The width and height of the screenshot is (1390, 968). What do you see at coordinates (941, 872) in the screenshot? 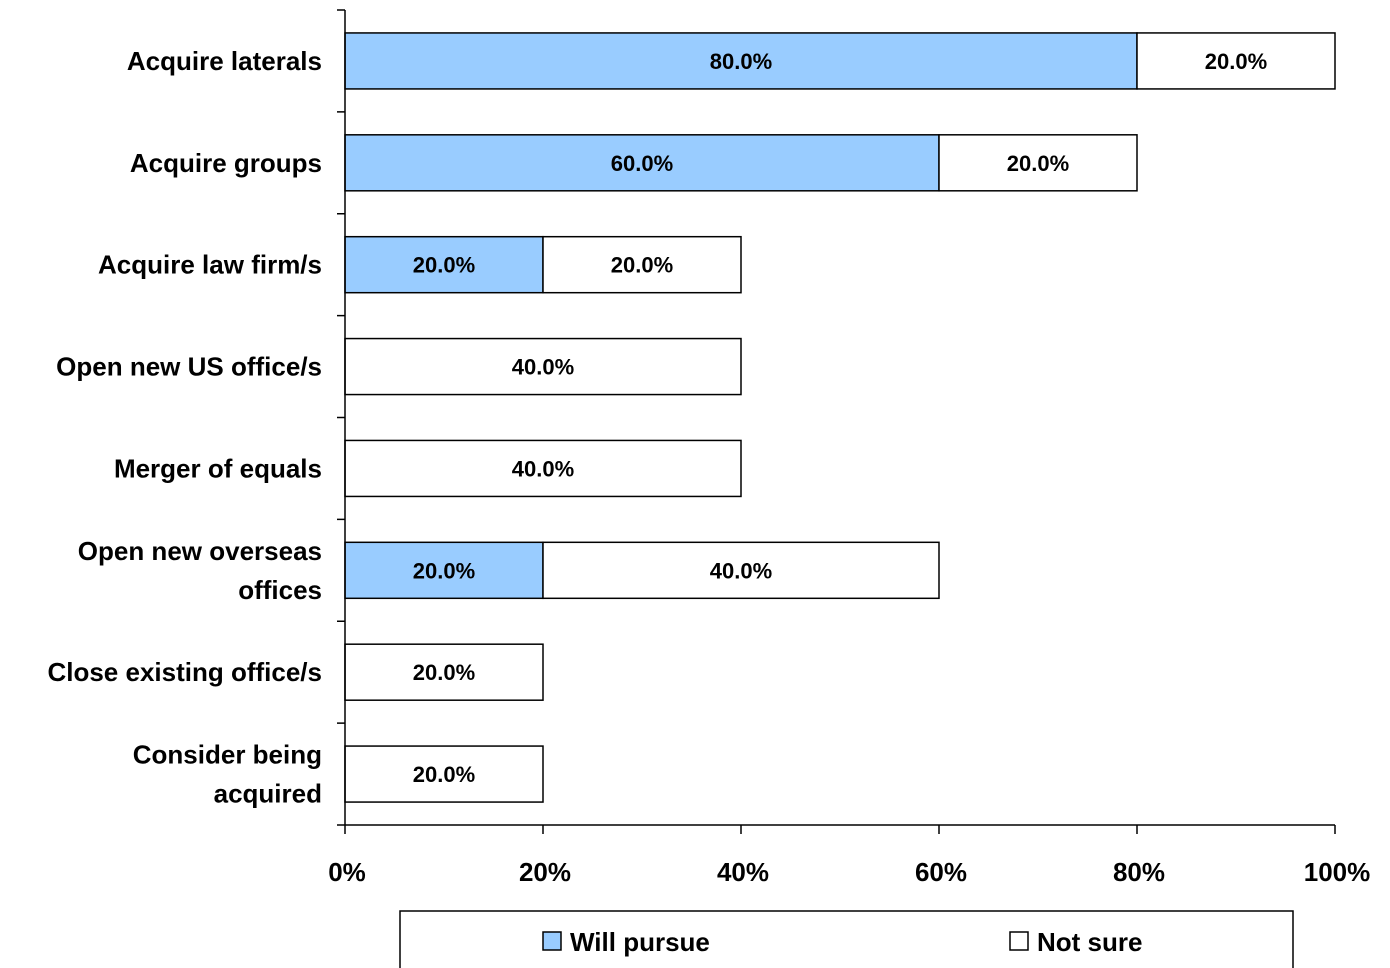
I see `x-tick-label-3: 60%` at bounding box center [941, 872].